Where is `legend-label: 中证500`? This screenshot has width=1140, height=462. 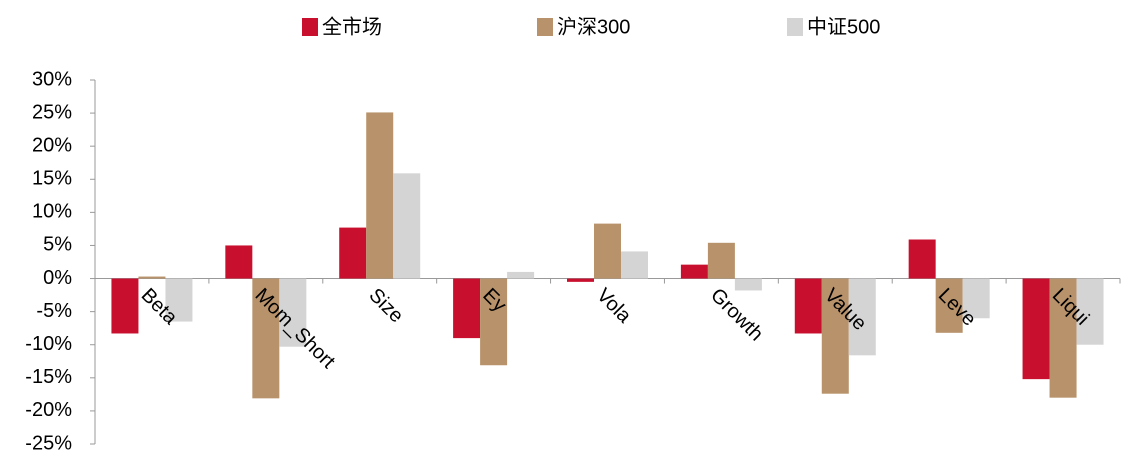 legend-label: 中证500 is located at coordinates (843, 26).